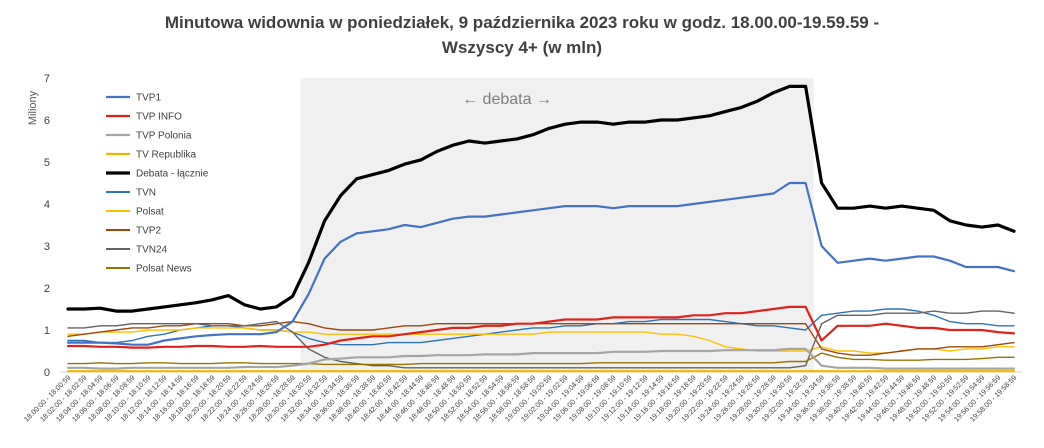  I want to click on series-line-polsat, so click(541, 340).